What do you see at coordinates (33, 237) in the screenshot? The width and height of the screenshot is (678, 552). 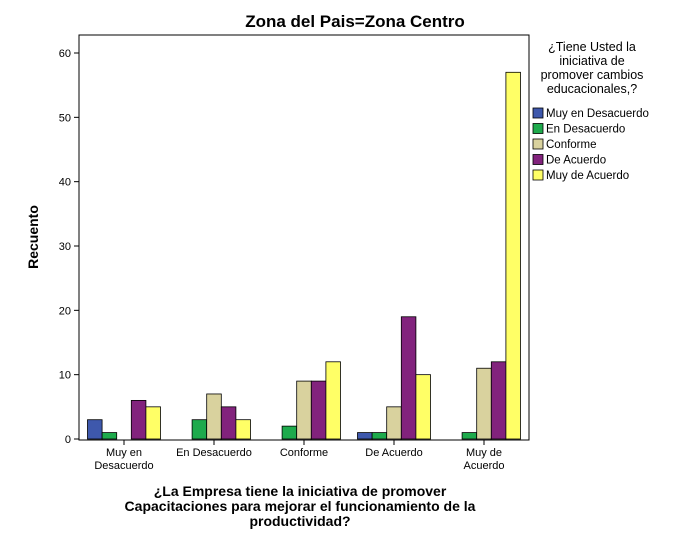 I see `y-axis-title: Recuento` at bounding box center [33, 237].